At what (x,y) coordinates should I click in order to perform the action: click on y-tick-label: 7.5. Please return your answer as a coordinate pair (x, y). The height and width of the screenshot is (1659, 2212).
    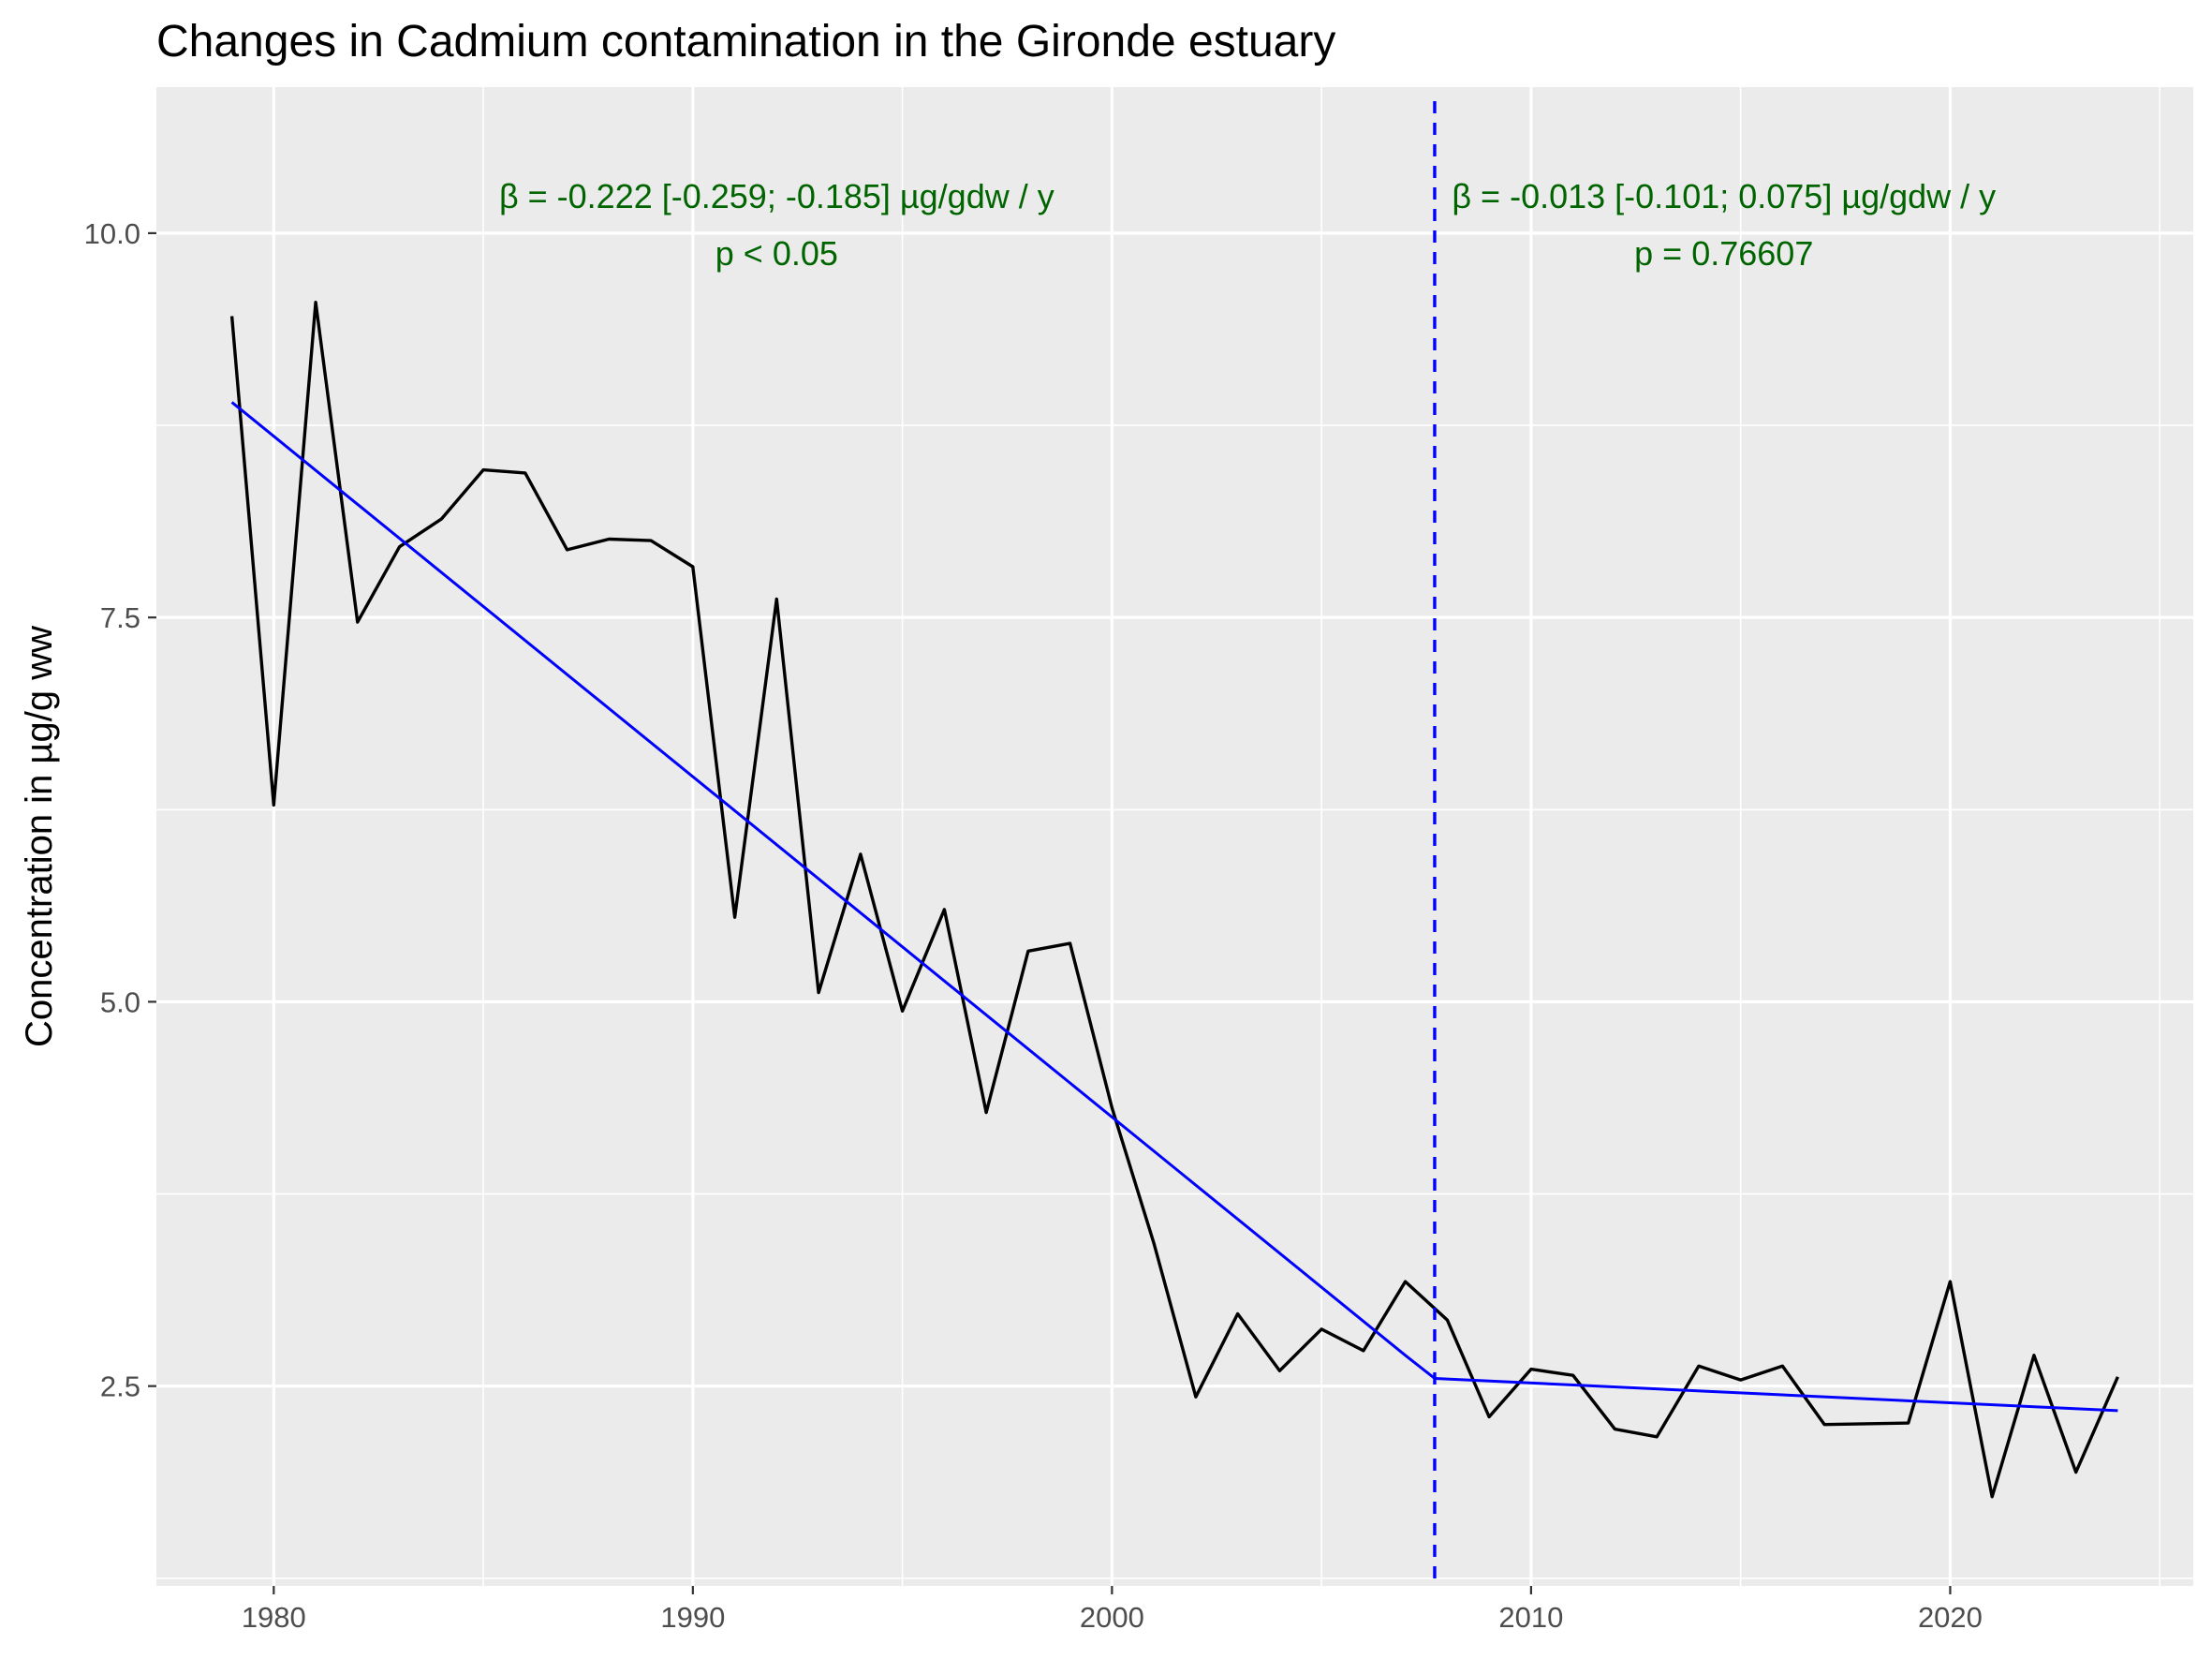
    Looking at the image, I should click on (120, 618).